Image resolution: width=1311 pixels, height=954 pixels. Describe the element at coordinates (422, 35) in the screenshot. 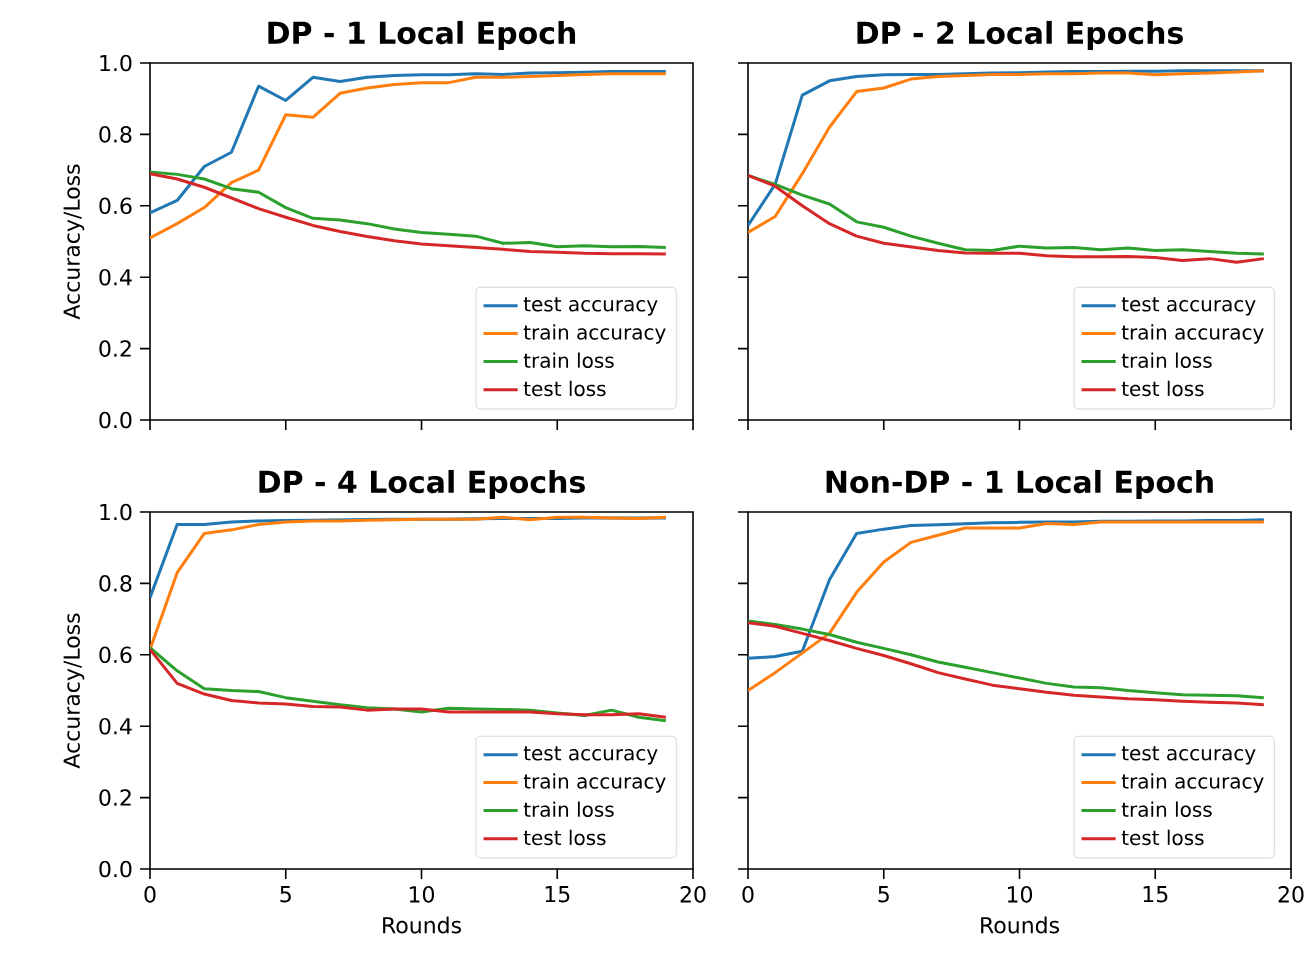

I see `chart-title: DP - 1 Local Epoch` at that location.